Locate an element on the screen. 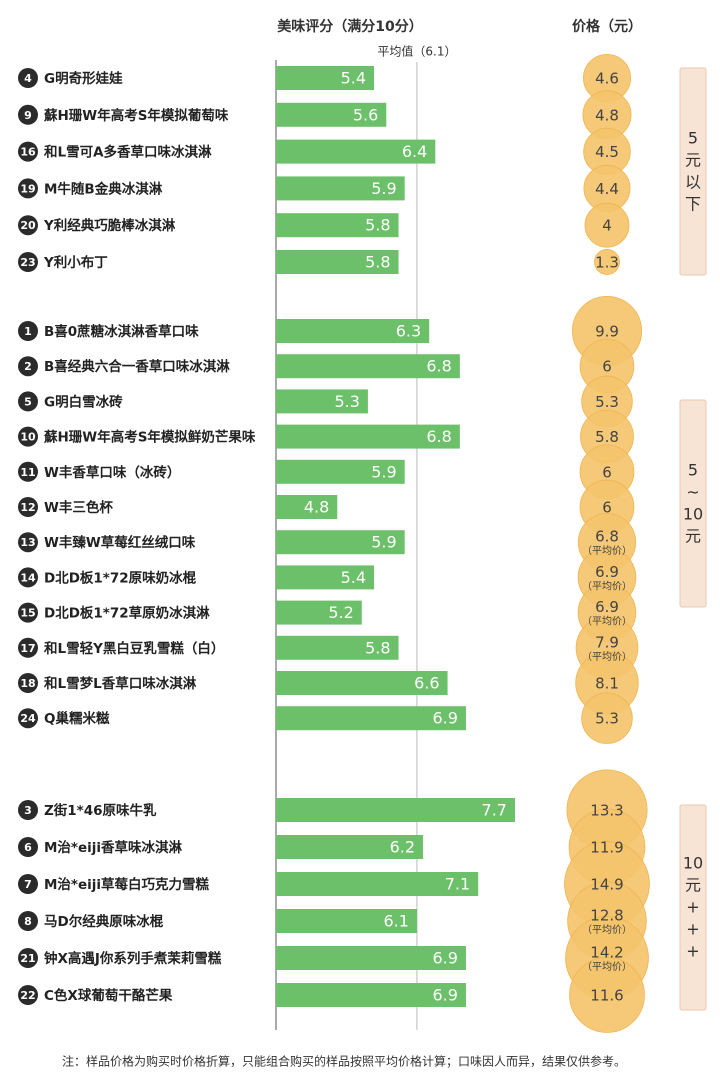 This screenshot has height=1083, width=720. rank: 11 is located at coordinates (27, 472).